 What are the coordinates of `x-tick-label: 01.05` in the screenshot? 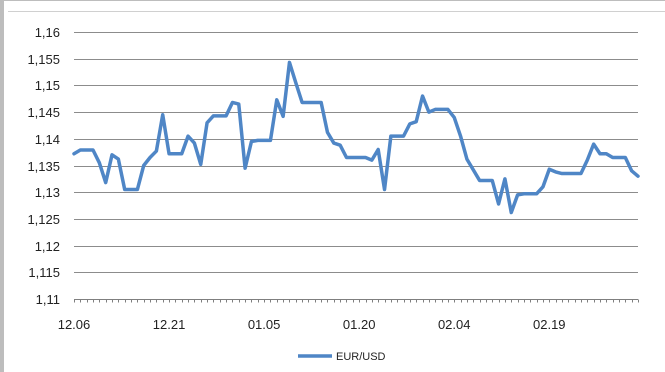 It's located at (264, 324).